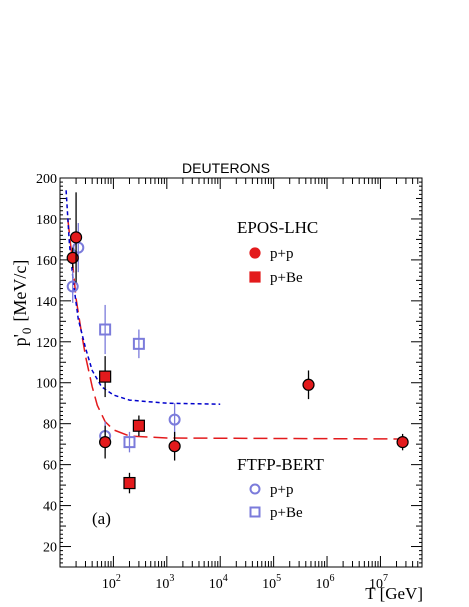 The height and width of the screenshot is (607, 469). What do you see at coordinates (280, 369) in the screenshot?
I see `legend: EPOS-LHC p+p p+Be FTFP-BERT p+p p+Be` at bounding box center [280, 369].